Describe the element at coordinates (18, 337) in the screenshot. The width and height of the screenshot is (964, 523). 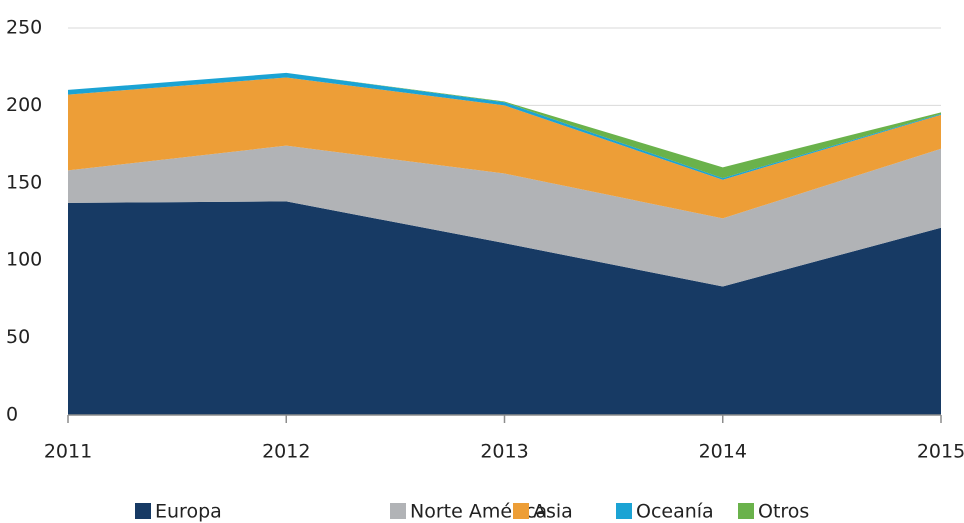
I see `y-tick-label: 50` at that location.